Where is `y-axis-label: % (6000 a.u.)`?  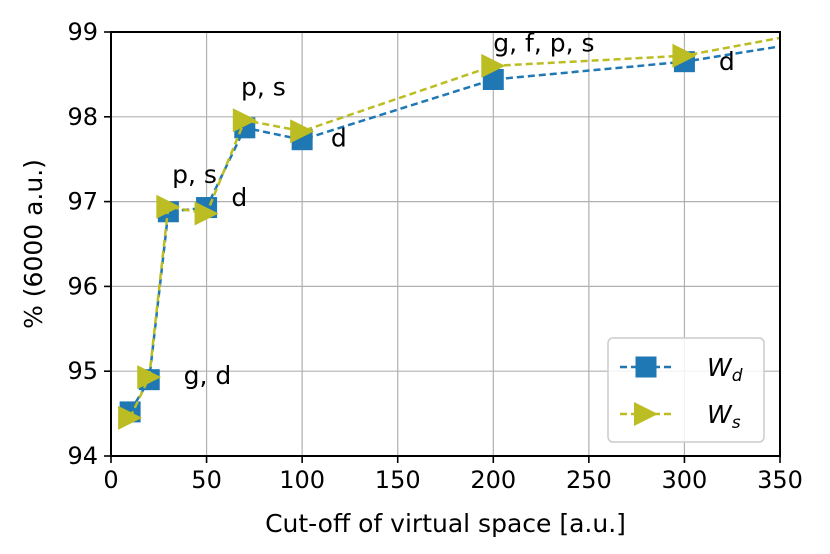 y-axis-label: % (6000 a.u.) is located at coordinates (33, 244).